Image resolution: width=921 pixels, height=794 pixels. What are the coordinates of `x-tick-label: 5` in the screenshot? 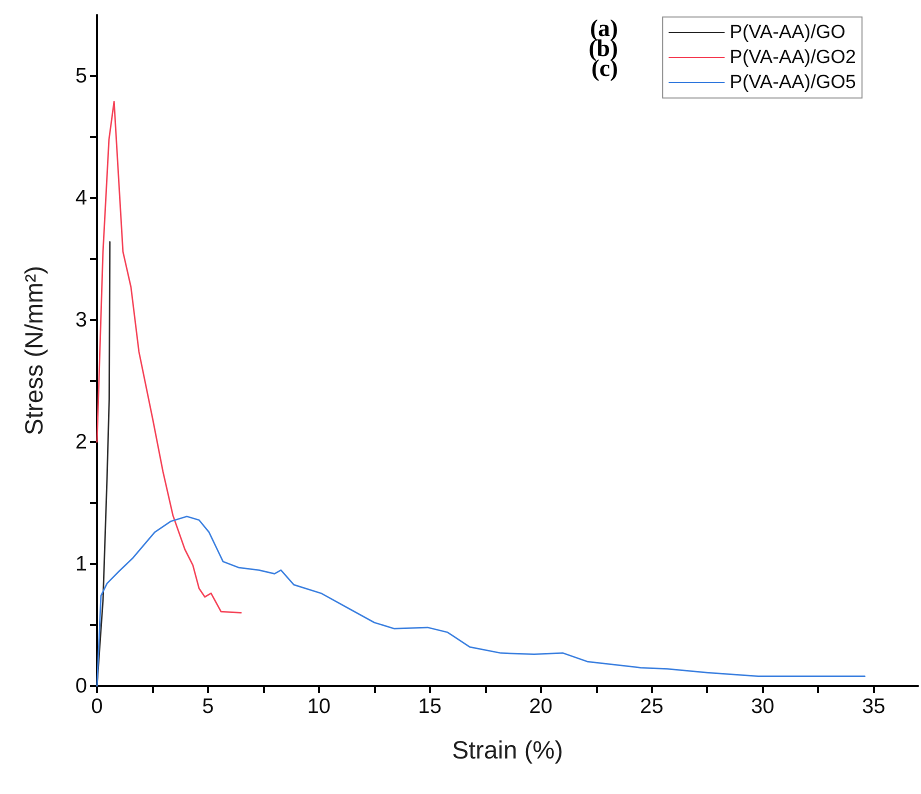 It's located at (208, 706).